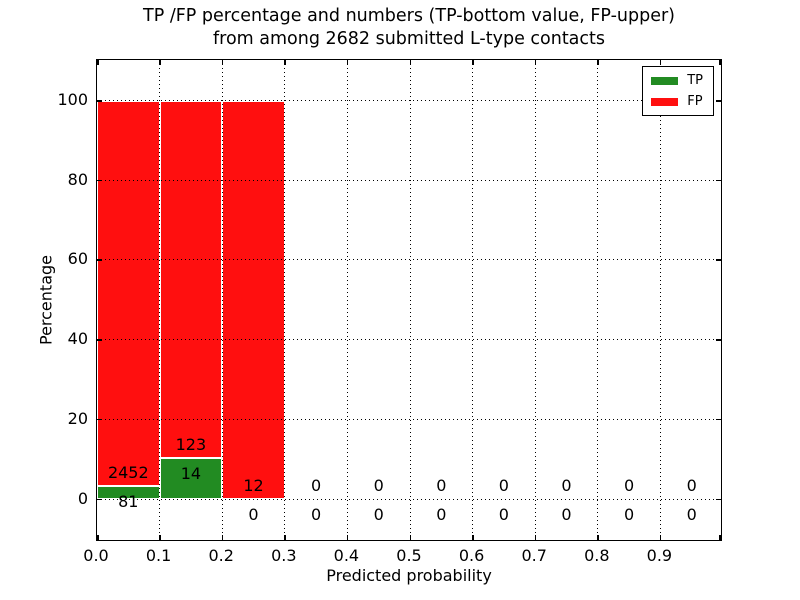 This screenshot has width=800, height=600. Describe the element at coordinates (346, 555) in the screenshot. I see `x-tick-label: 0.4` at that location.